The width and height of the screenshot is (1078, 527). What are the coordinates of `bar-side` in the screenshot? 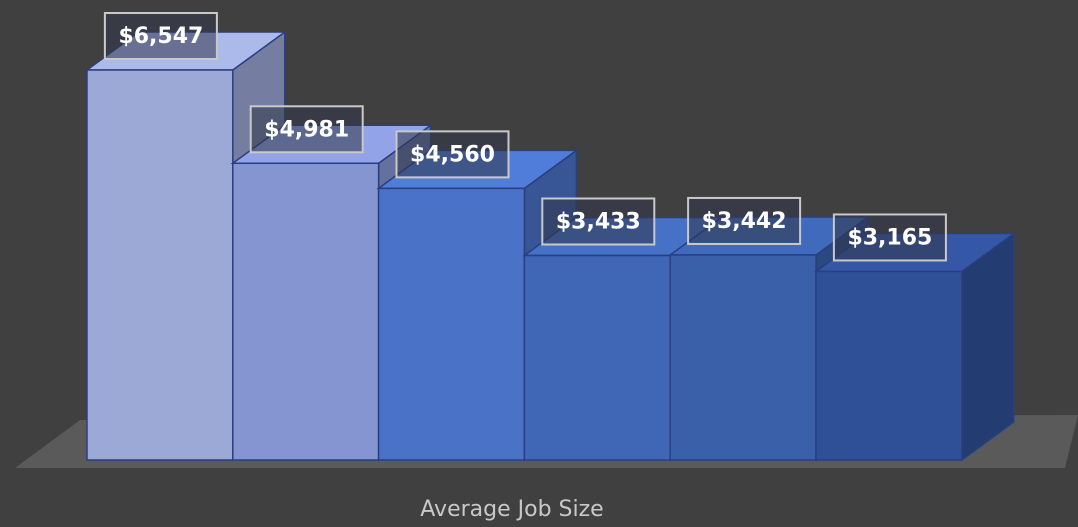 It's located at (988, 346).